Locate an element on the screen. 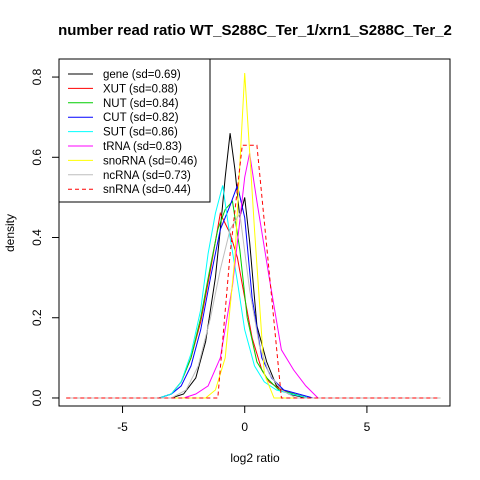 This screenshot has width=480, height=480. x-tick-label: 0 is located at coordinates (244, 427).